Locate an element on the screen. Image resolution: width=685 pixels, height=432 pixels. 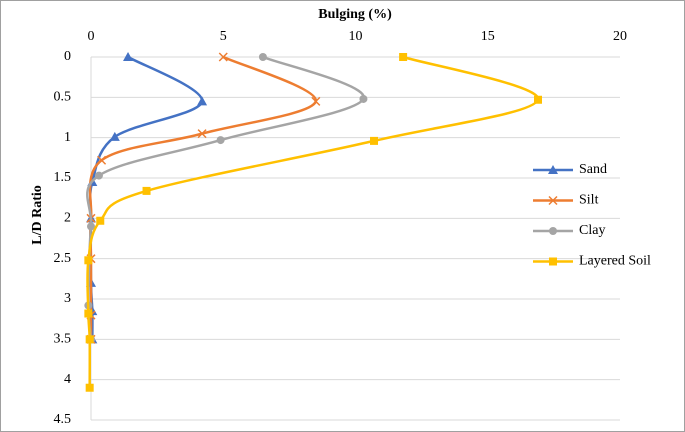
y-axis-title: L/D Ratio is located at coordinates (37, 215).